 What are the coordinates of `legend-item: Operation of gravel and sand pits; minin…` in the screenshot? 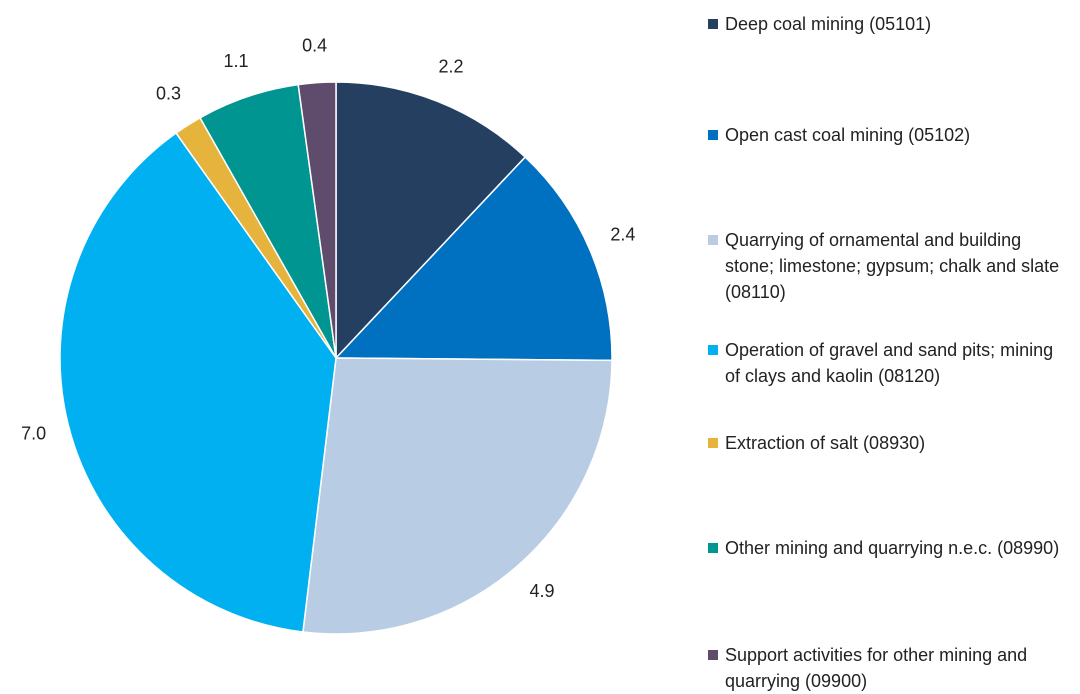 It's located at (886, 363).